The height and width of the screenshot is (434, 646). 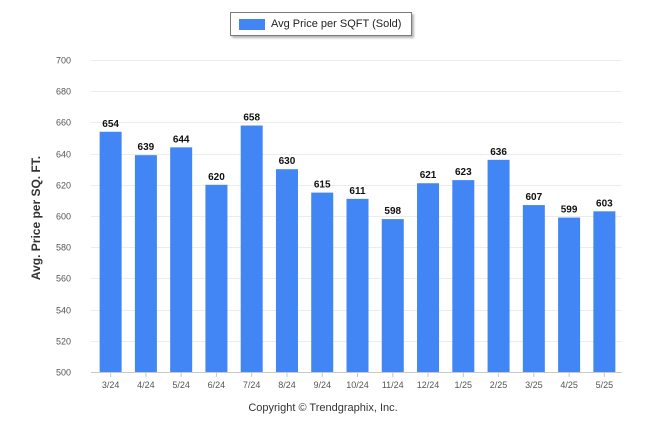 What do you see at coordinates (357, 191) in the screenshot?
I see `data-label: 611` at bounding box center [357, 191].